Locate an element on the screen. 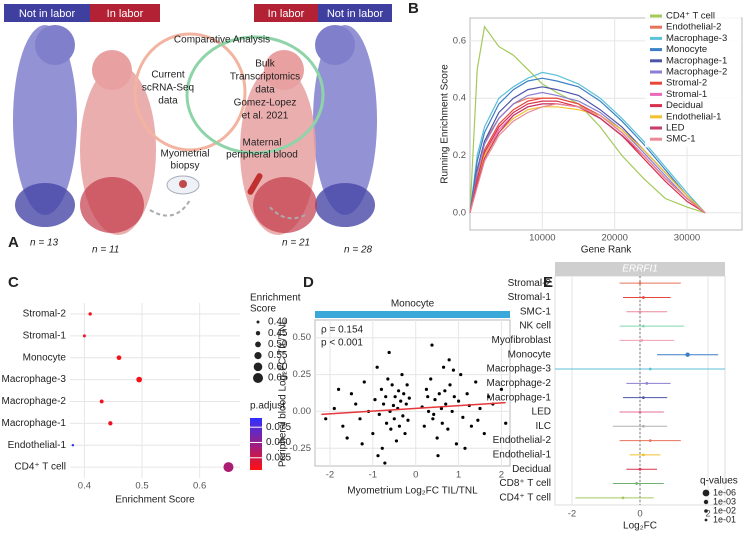 This screenshot has width=753, height=533. legend-label: CD4⁺ T cell is located at coordinates (690, 16).